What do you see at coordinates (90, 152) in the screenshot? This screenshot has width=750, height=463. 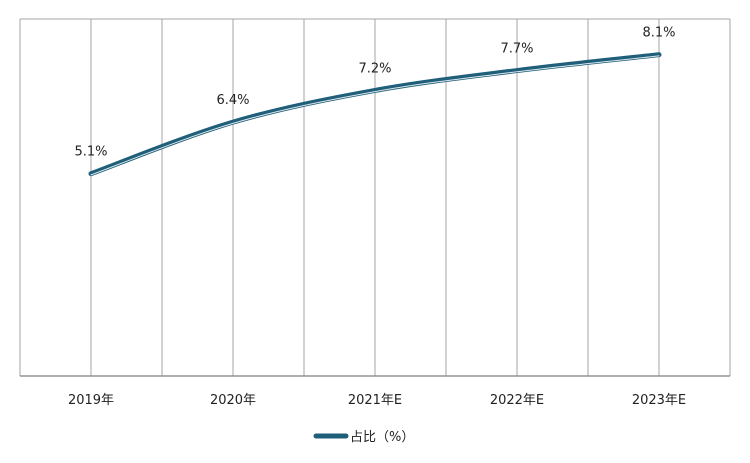 I see `data-label: 5.1%` at bounding box center [90, 152].